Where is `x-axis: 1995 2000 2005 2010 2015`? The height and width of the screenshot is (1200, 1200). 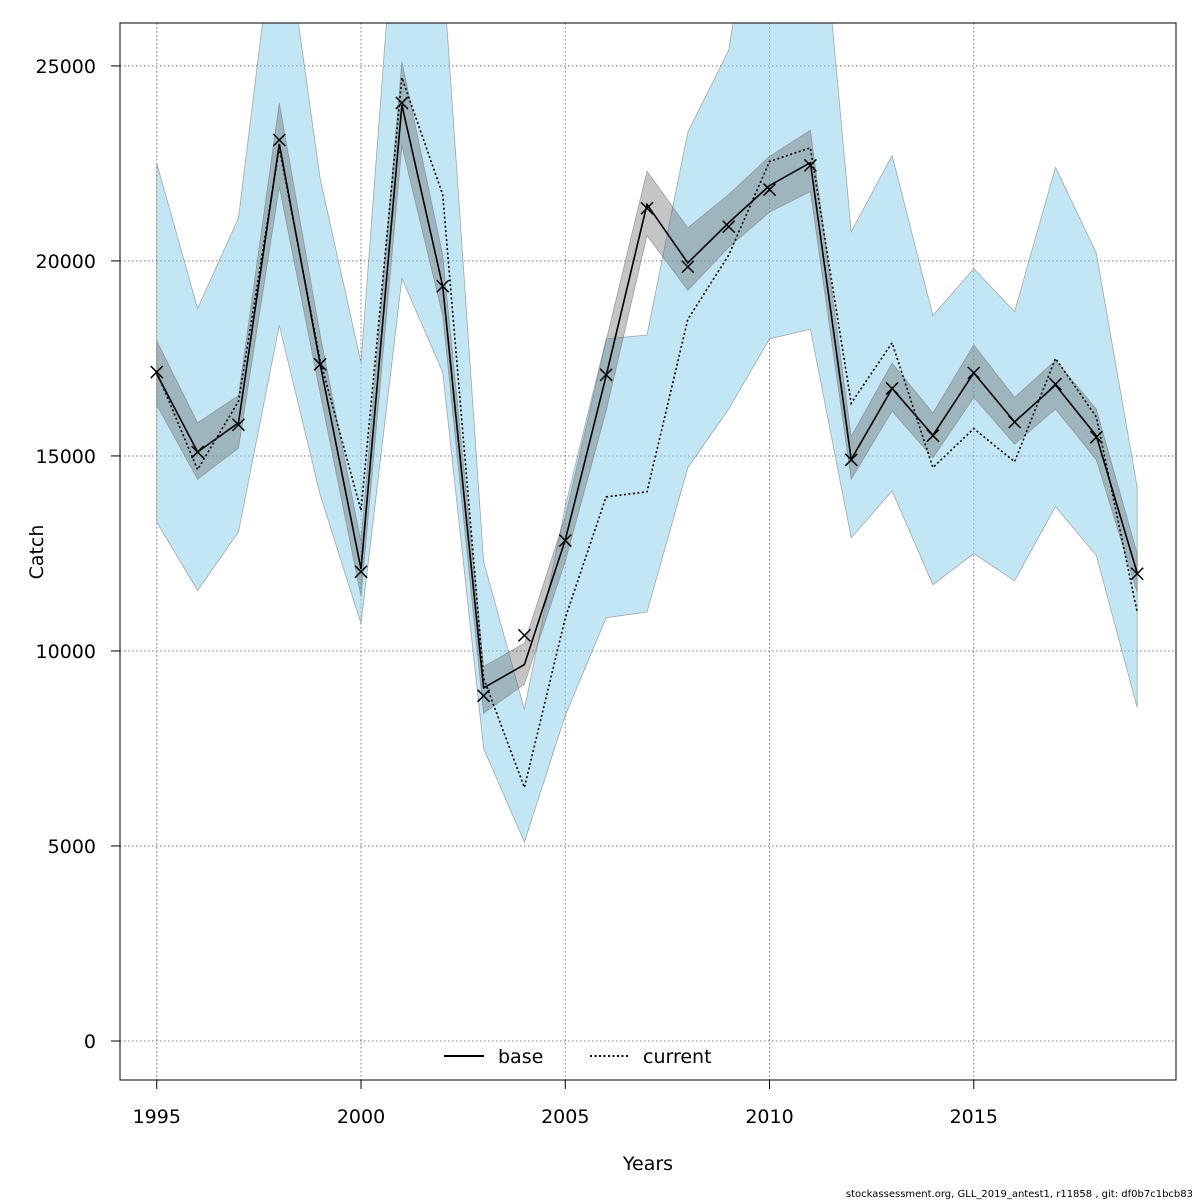 x-axis: 1995 2000 2005 2010 2015 is located at coordinates (565, 1104).